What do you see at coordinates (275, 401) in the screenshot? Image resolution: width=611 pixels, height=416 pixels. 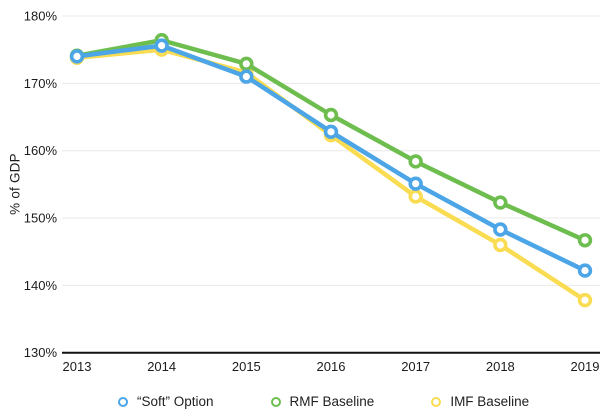 I see `legend-rmf-baseline-marker-icon` at bounding box center [275, 401].